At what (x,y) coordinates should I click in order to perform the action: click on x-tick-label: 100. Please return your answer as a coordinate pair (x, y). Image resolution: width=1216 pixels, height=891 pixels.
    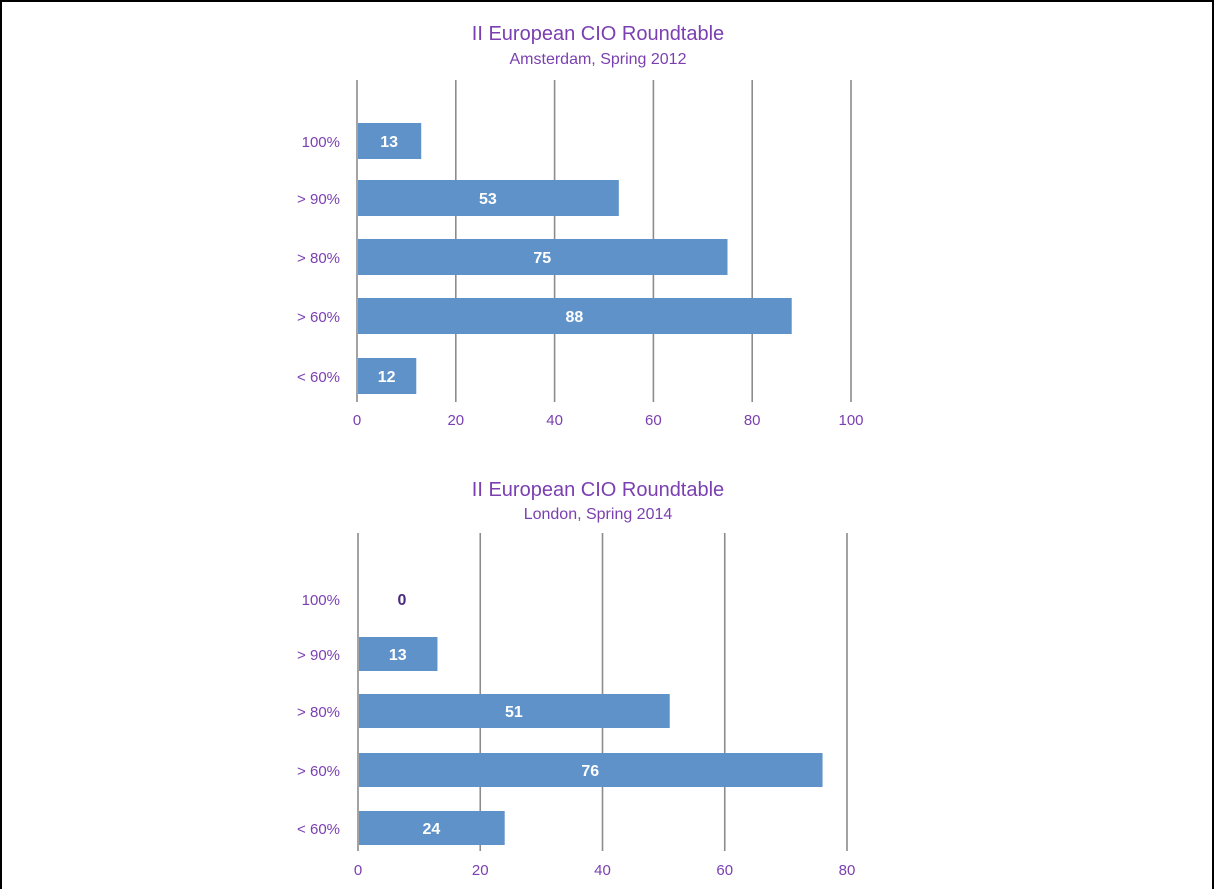
    Looking at the image, I should click on (850, 420).